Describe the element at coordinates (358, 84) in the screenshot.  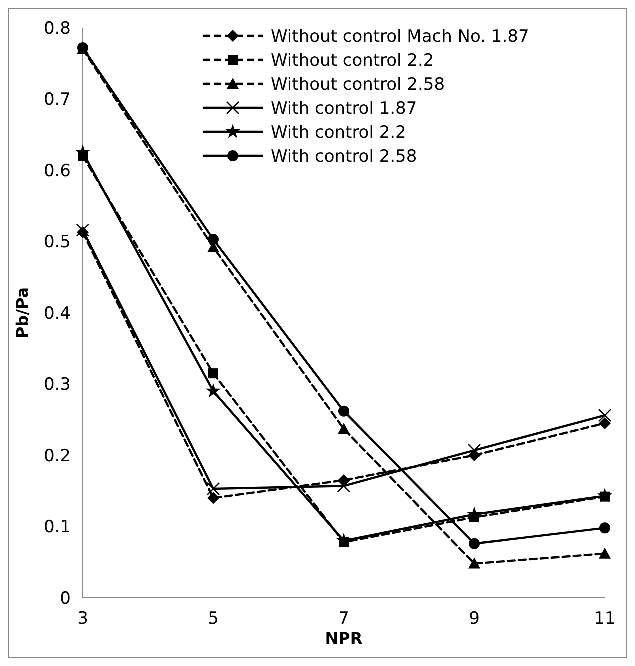
I see `legend-label: Without control 2.58` at that location.